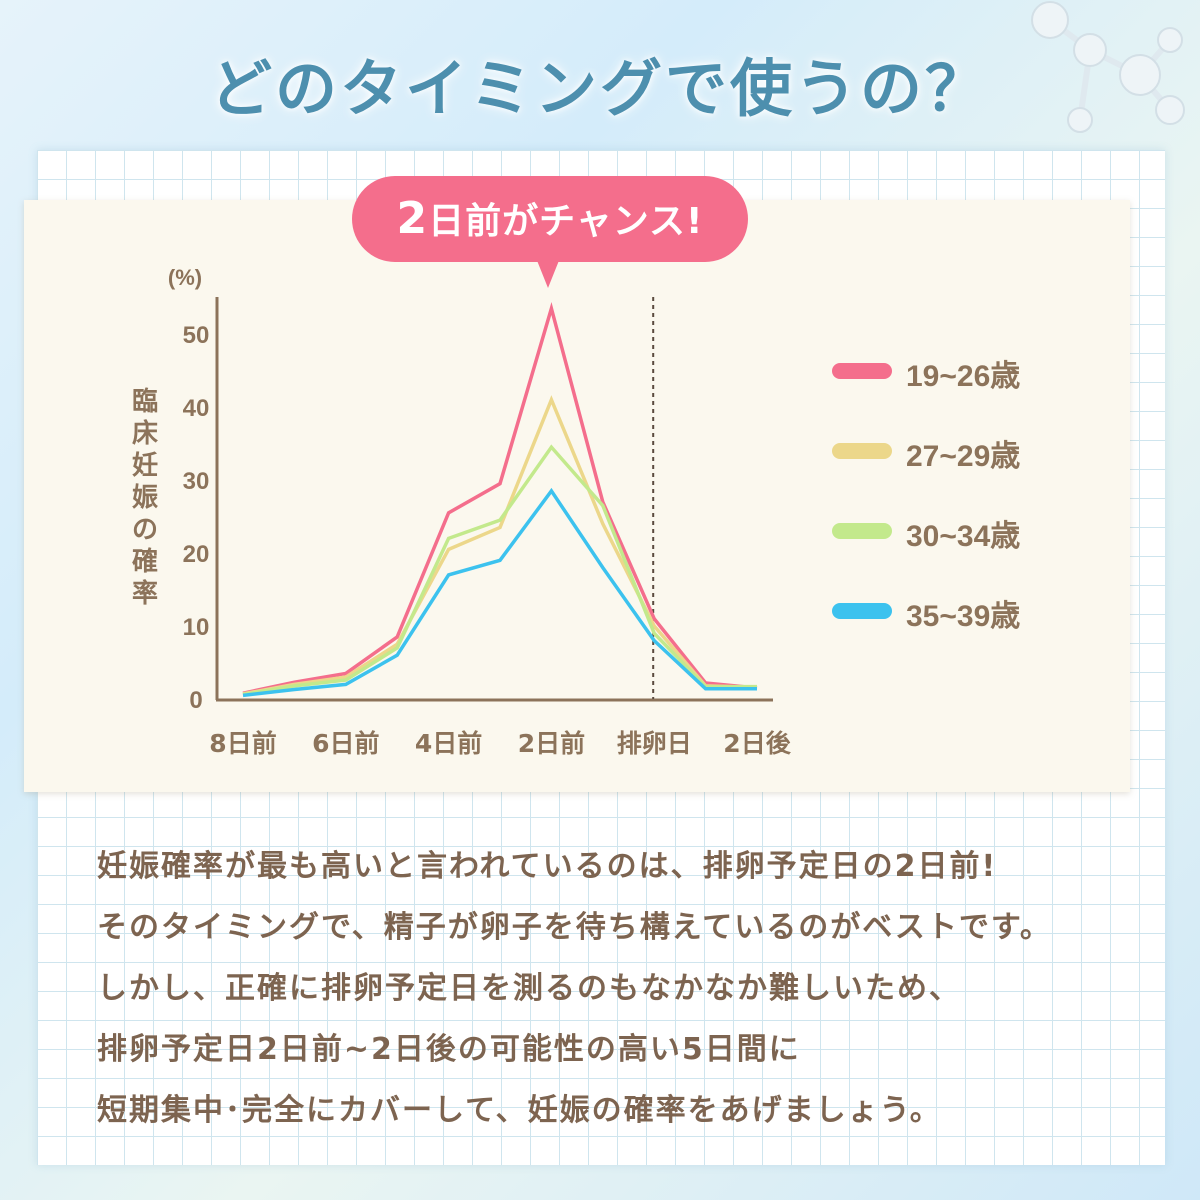  What do you see at coordinates (196, 335) in the screenshot?
I see `y-tick-label: 50` at bounding box center [196, 335].